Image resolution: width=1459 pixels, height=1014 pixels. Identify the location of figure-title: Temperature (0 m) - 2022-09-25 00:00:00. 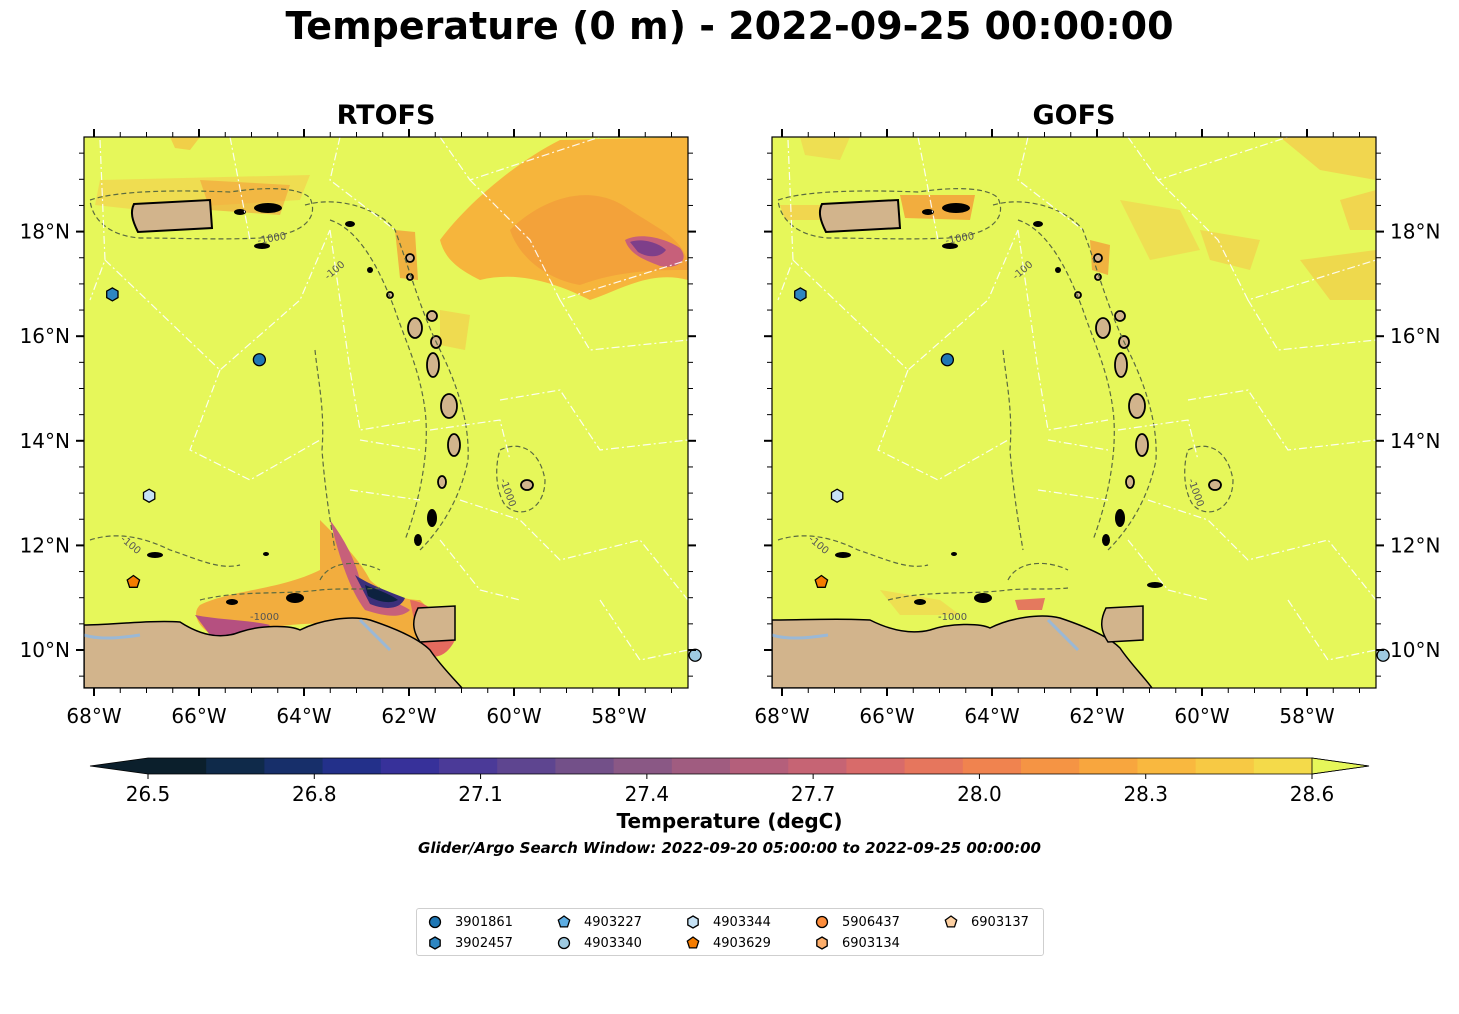
(729, 26).